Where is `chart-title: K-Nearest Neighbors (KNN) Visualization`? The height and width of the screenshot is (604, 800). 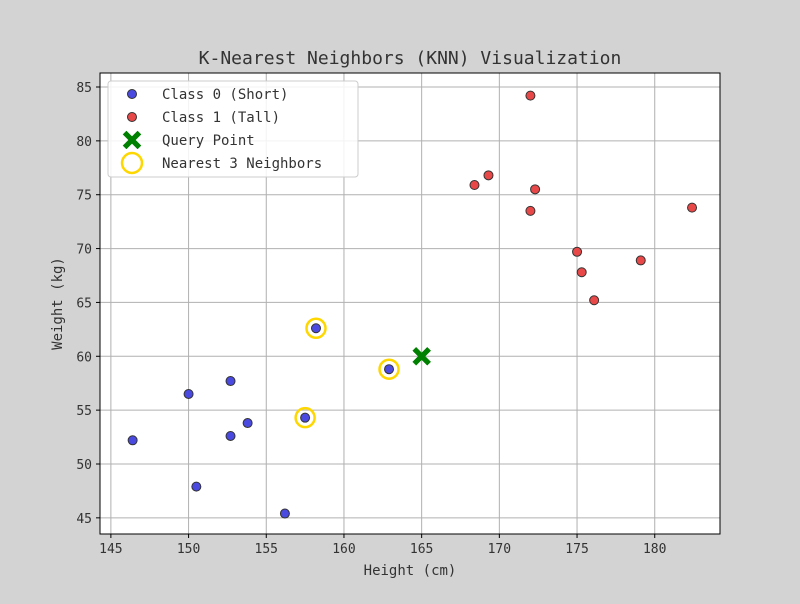
chart-title: K-Nearest Neighbors (KNN) Visualization is located at coordinates (410, 58).